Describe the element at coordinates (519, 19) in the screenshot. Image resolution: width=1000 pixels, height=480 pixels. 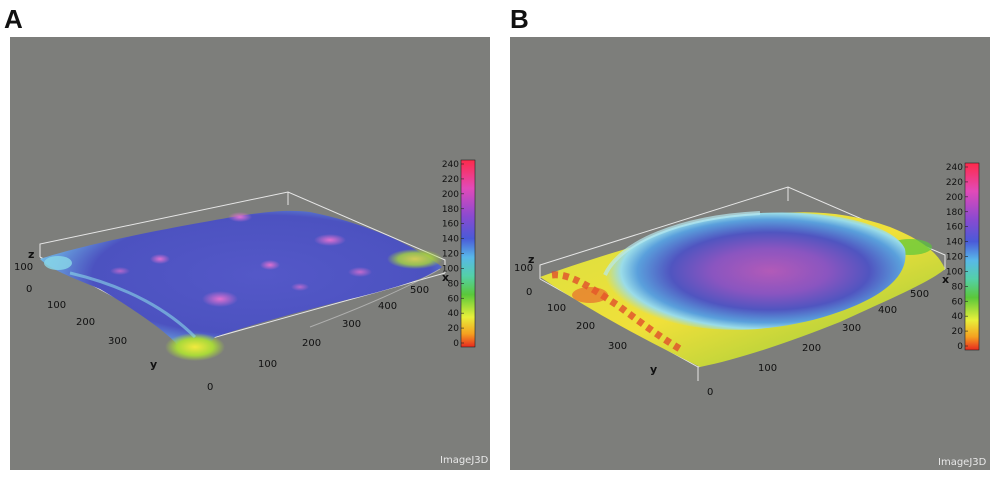
I see `panel-letter-b: B` at that location.